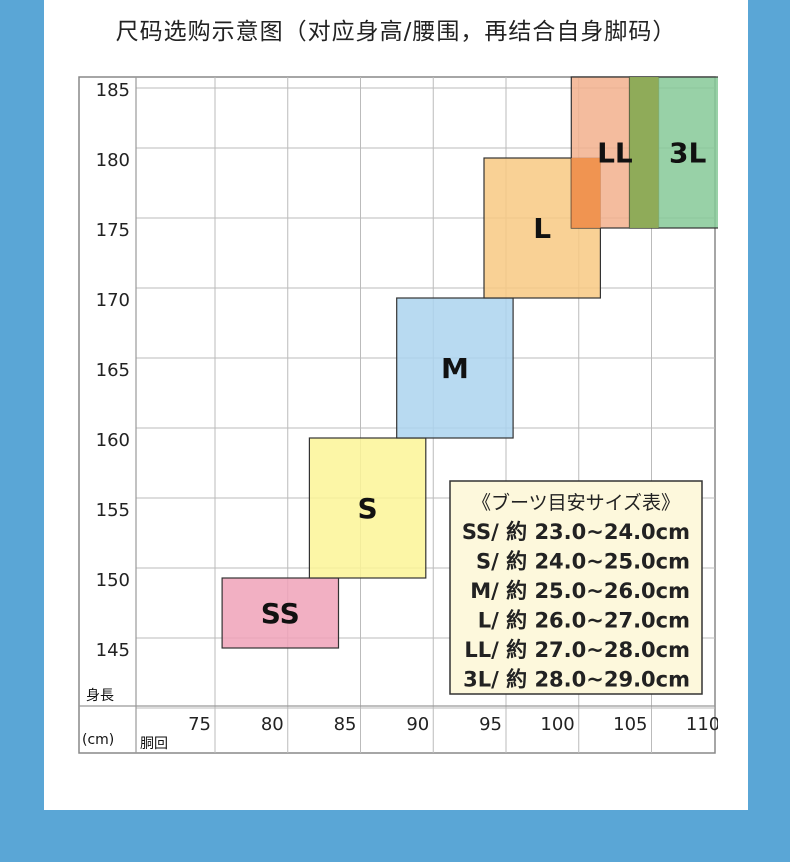 This screenshot has height=862, width=790. I want to click on size-box-m, so click(455, 368).